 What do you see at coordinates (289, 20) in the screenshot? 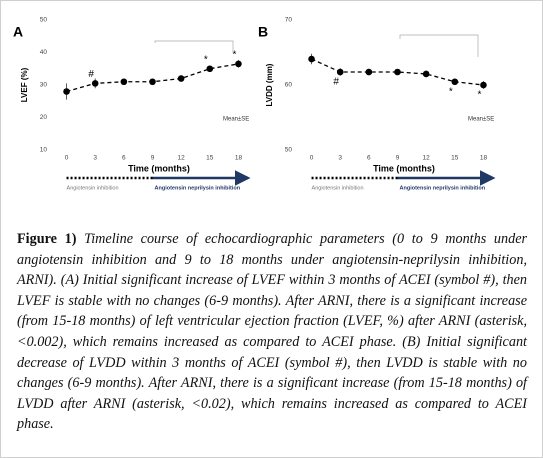
I see `y-tick-label: 70` at bounding box center [289, 20].